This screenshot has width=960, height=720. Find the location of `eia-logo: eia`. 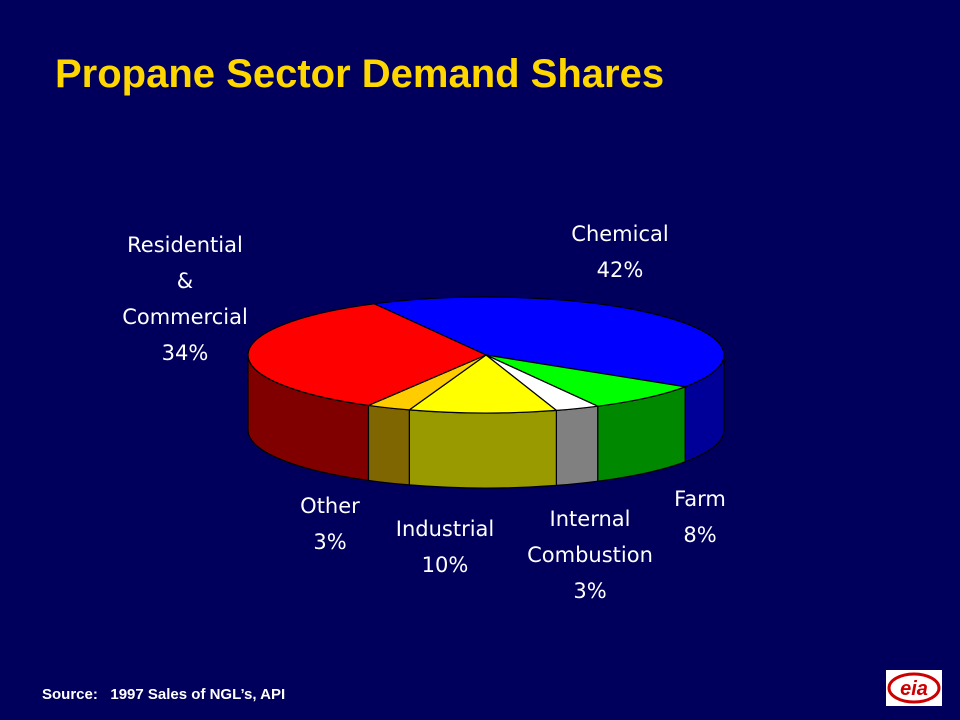

eia-logo: eia is located at coordinates (914, 688).